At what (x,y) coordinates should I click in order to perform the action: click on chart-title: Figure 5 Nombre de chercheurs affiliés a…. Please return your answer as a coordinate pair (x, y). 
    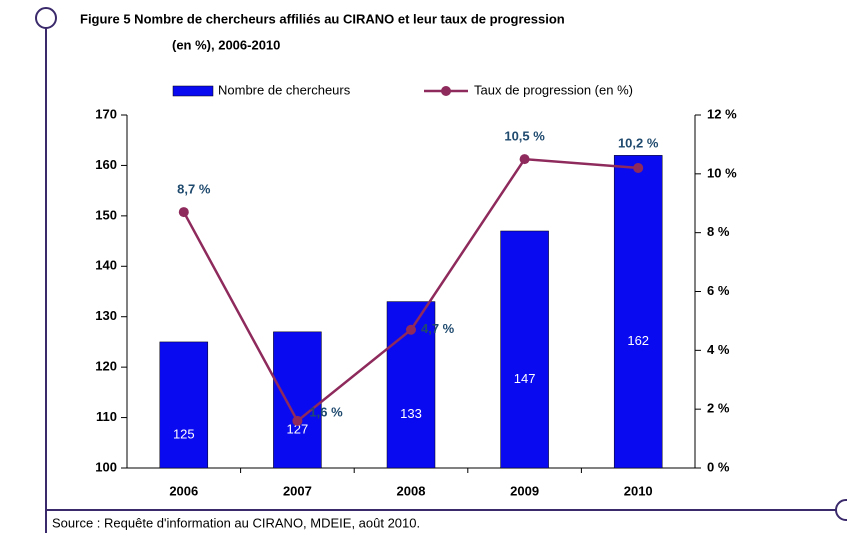
    Looking at the image, I should click on (322, 18).